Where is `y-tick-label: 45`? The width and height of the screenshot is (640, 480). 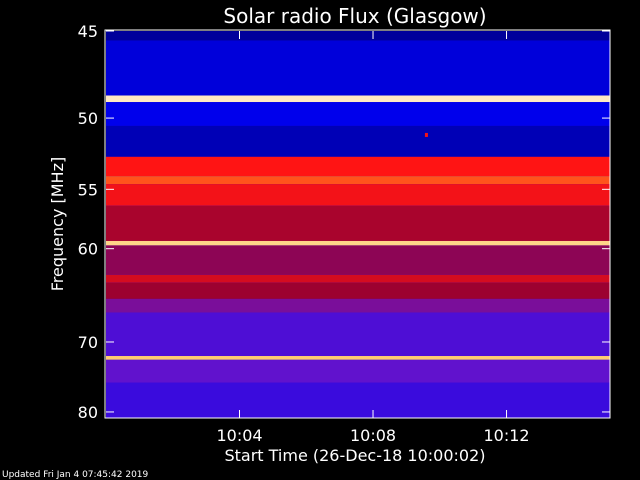 y-tick-label: 45 is located at coordinates (88, 31).